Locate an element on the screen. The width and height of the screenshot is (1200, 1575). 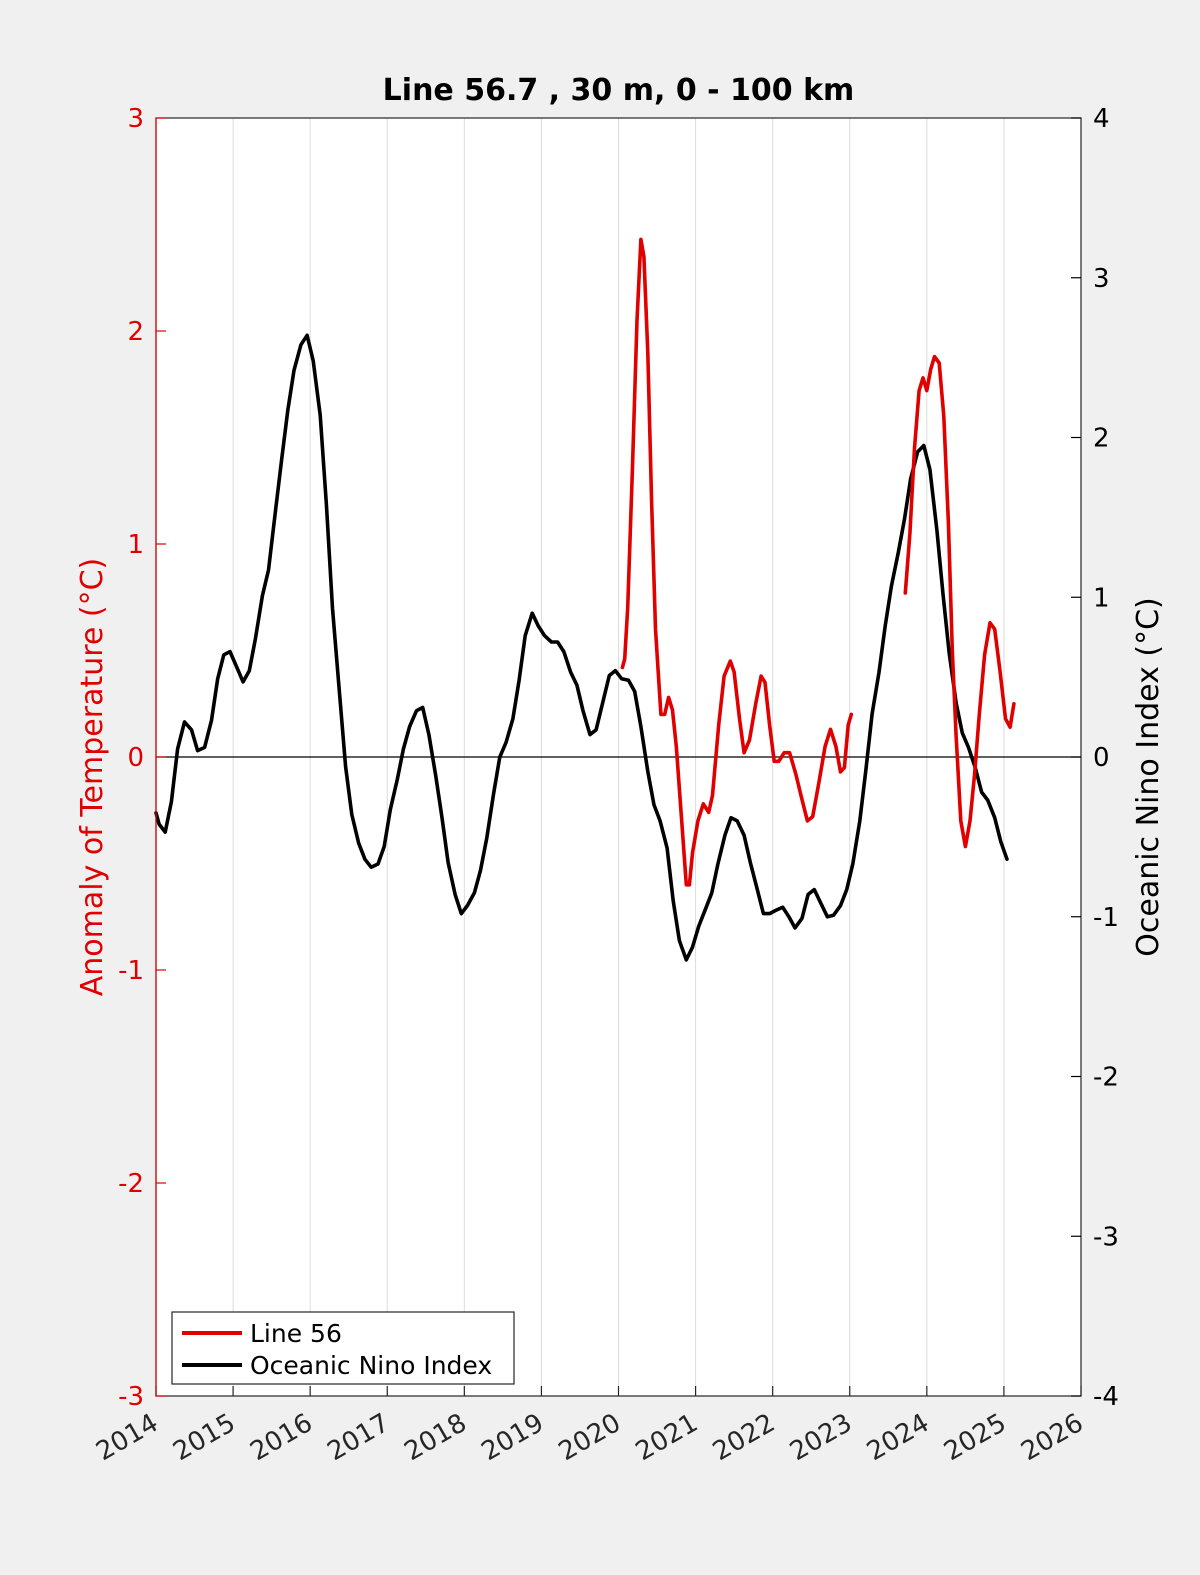
y-left-tick-label: -3 is located at coordinates (131, 1397).